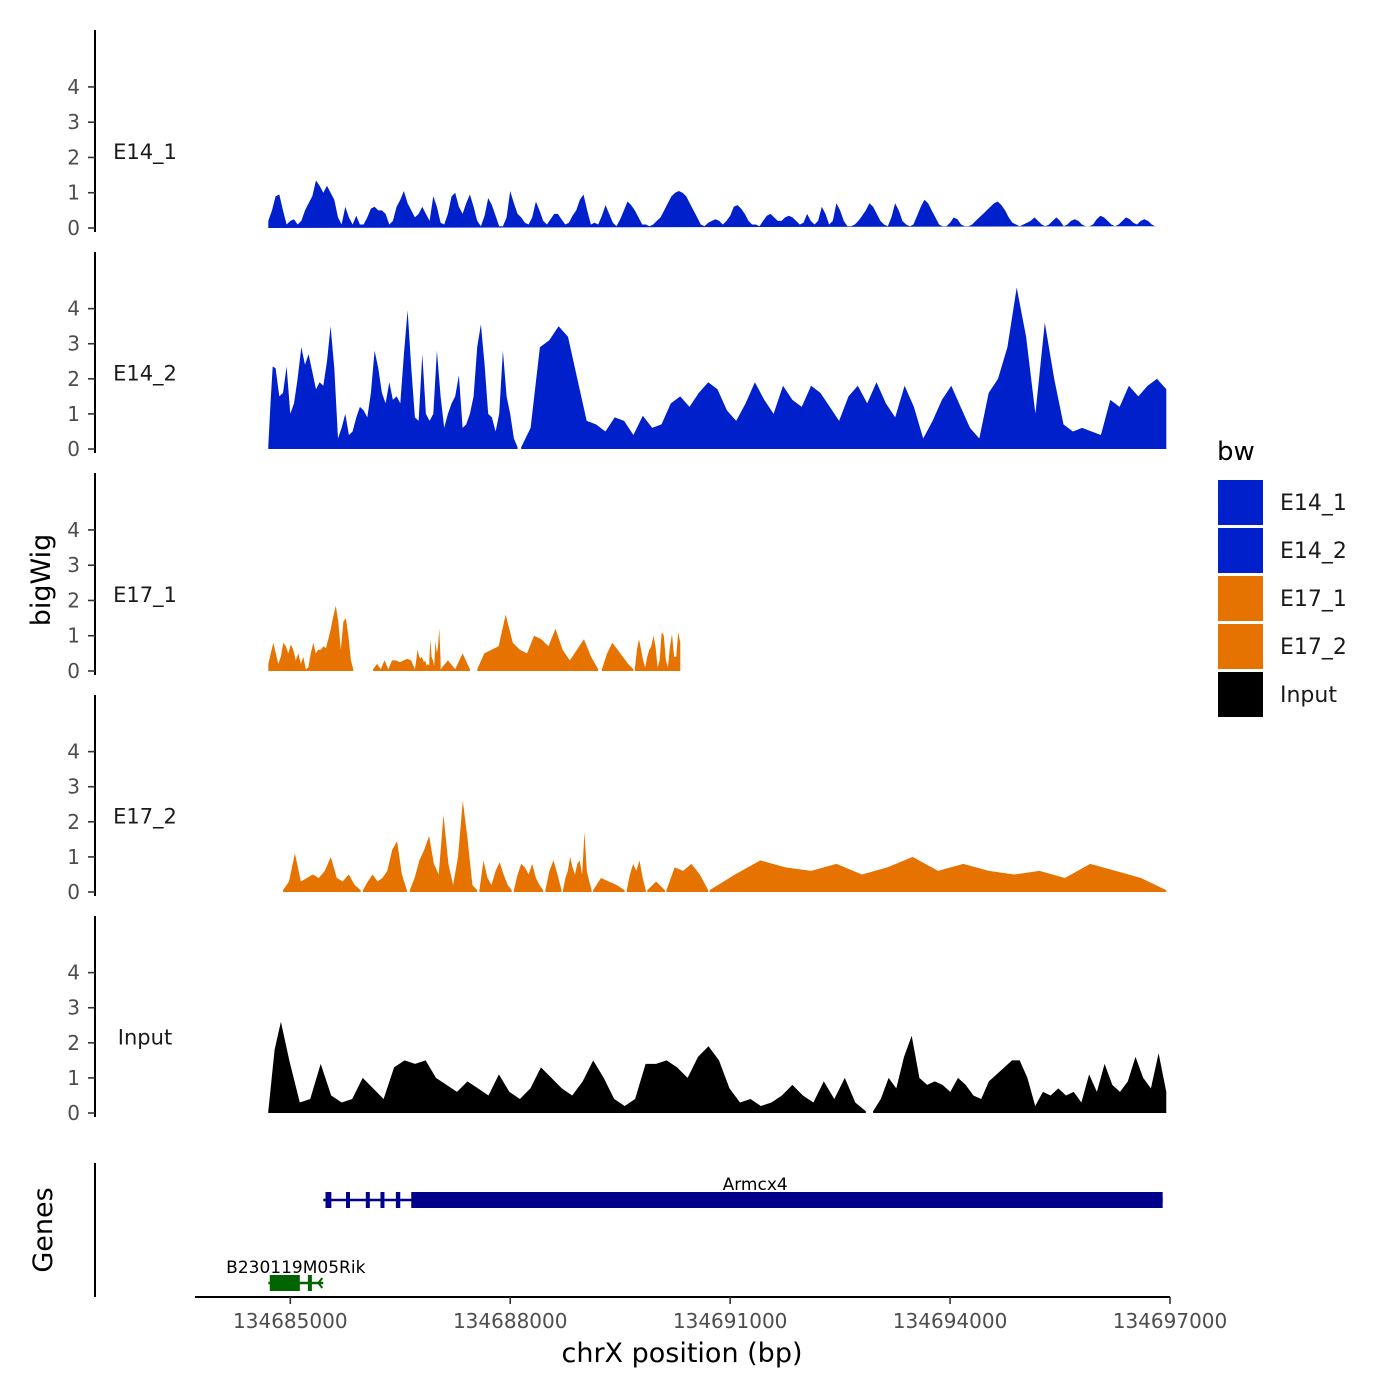 Image resolution: width=1400 pixels, height=1400 pixels. Describe the element at coordinates (510, 1321) in the screenshot. I see `x-tick-label: 134688000` at that location.